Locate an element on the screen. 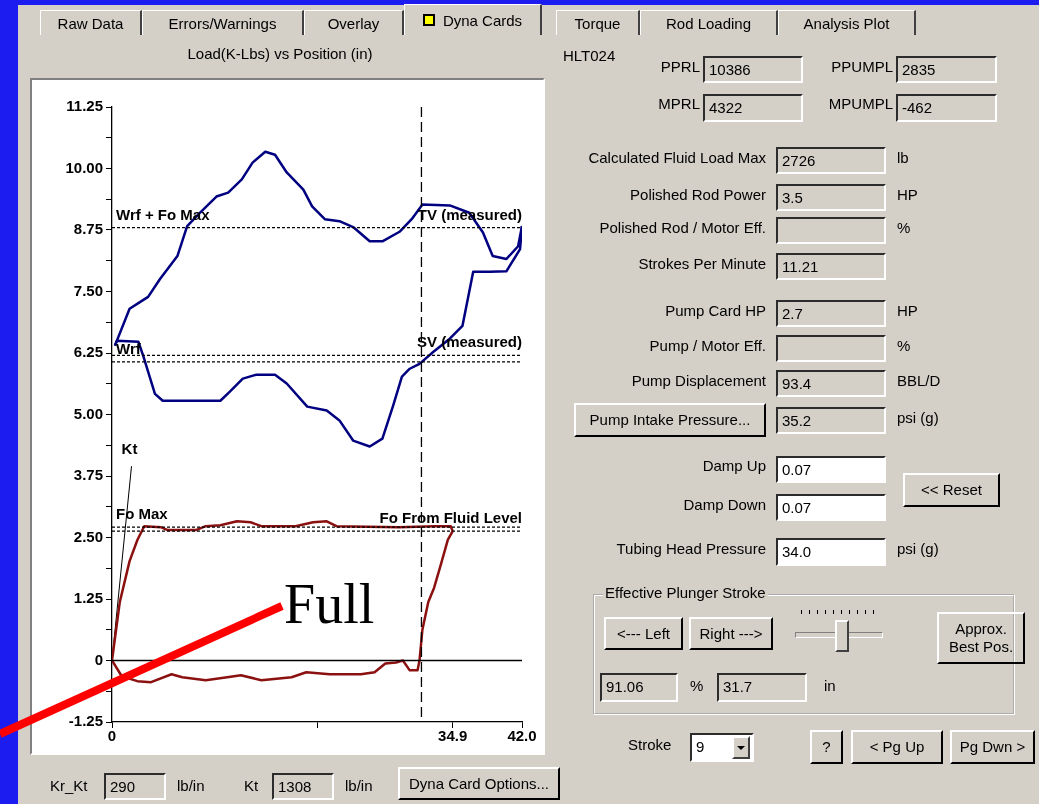 The width and height of the screenshot is (1039, 804). x-tick-label: 0 is located at coordinates (112, 736).